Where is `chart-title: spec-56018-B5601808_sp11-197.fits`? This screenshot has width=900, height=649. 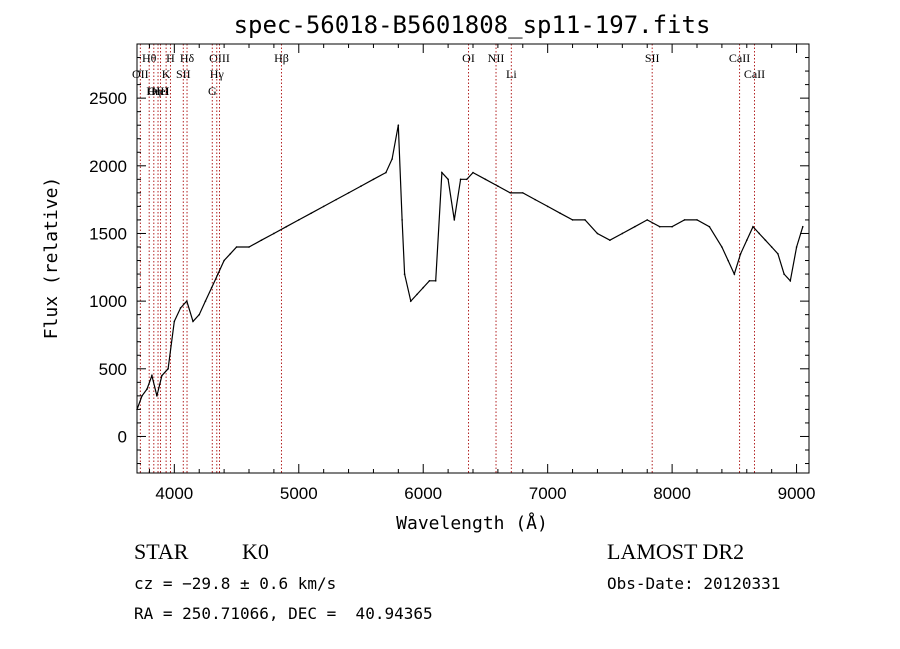
chart-title: spec-56018-B5601808_sp11-197.fits is located at coordinates (472, 25).